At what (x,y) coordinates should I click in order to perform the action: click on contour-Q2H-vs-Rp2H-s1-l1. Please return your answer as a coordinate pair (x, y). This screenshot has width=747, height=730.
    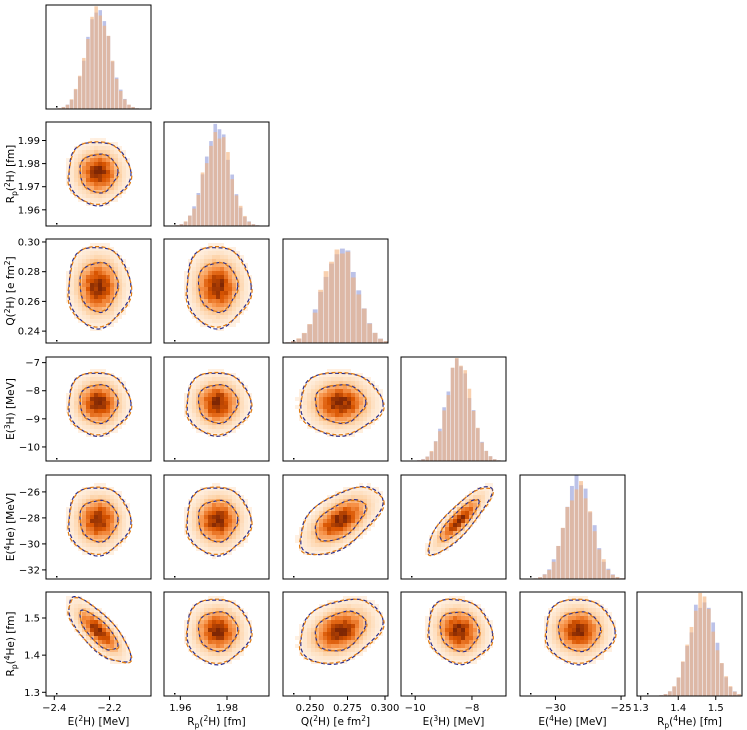
    Looking at the image, I should click on (219, 287).